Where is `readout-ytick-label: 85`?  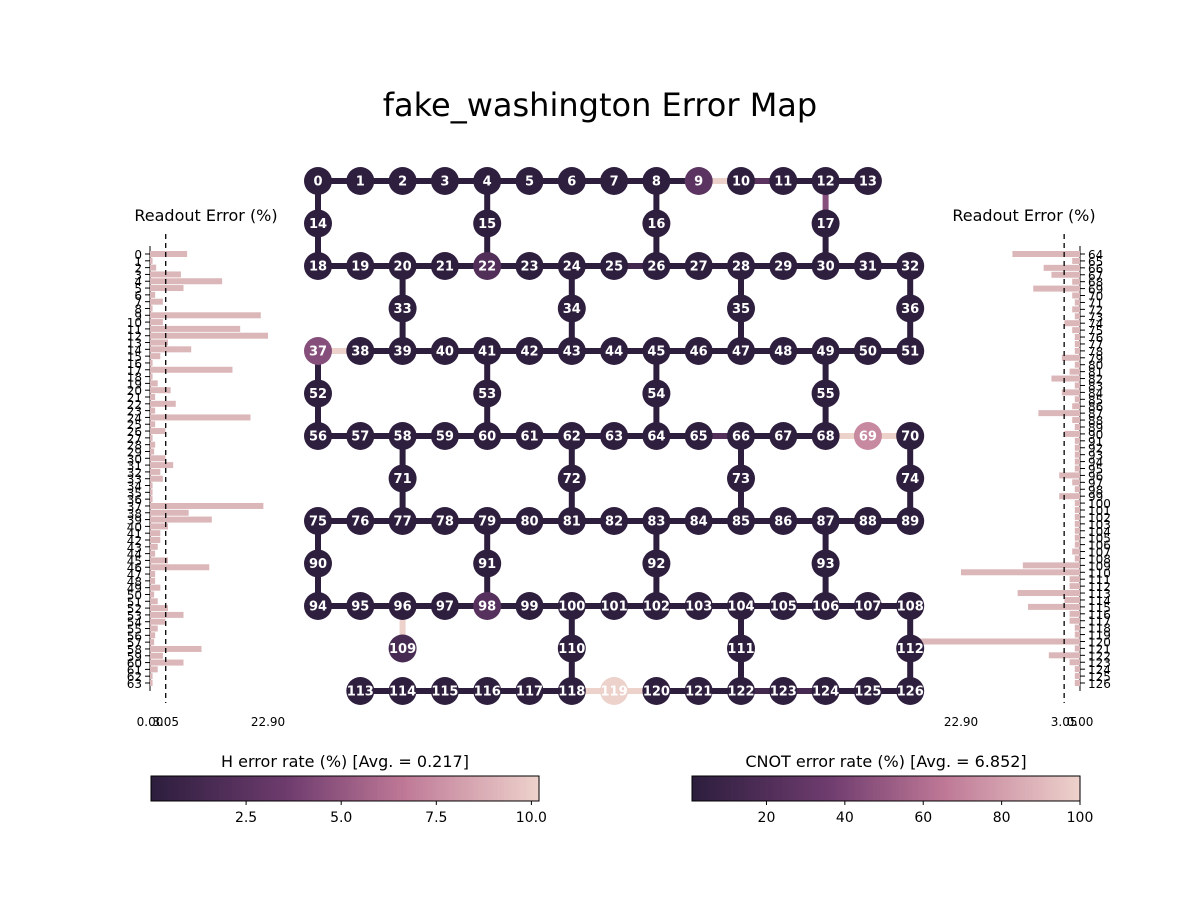
readout-ytick-label: 85 is located at coordinates (1095, 400).